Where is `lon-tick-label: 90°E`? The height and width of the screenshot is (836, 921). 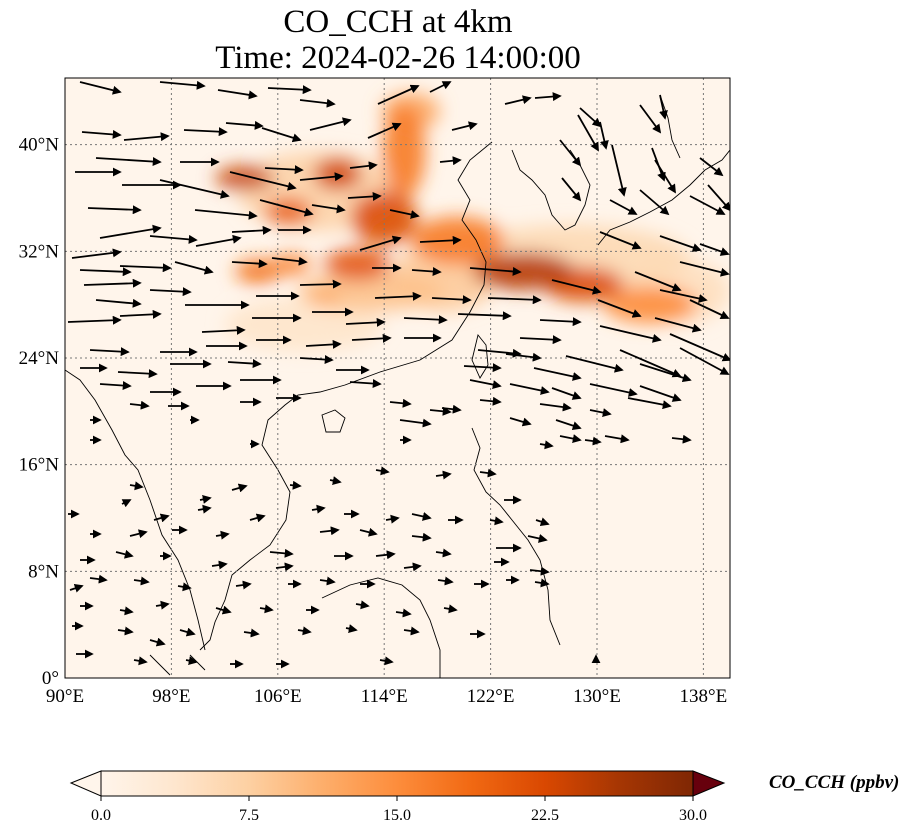
lon-tick-label: 90°E is located at coordinates (65, 696).